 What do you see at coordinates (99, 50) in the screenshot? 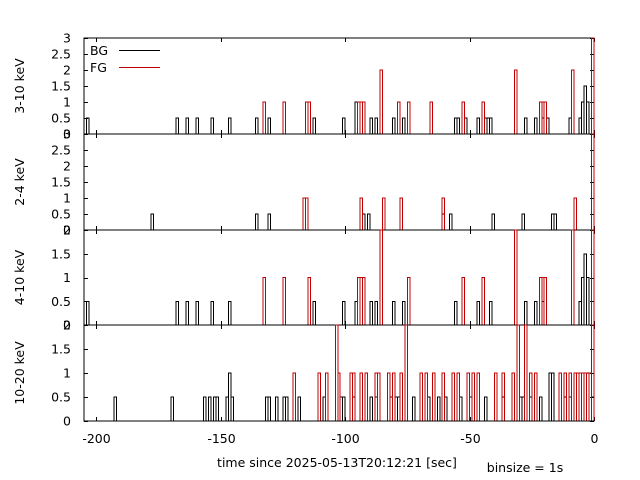
I see `legend-bg-label: BG` at bounding box center [99, 50].